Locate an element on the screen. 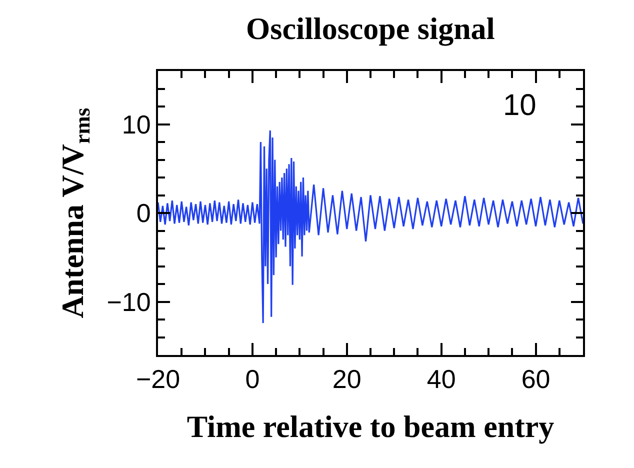  y-tick-label: 0 is located at coordinates (143, 213).